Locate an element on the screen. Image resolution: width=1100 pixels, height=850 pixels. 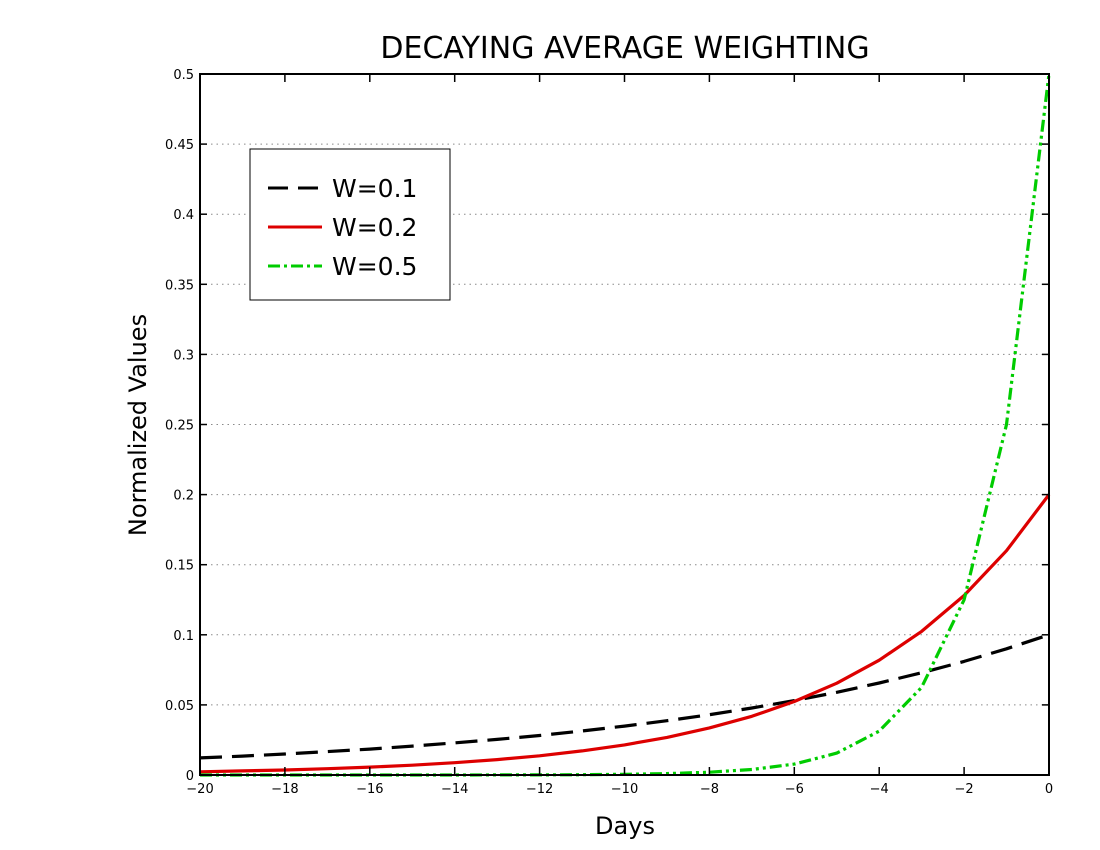
y-tick-label: 0.25 is located at coordinates (179, 426).